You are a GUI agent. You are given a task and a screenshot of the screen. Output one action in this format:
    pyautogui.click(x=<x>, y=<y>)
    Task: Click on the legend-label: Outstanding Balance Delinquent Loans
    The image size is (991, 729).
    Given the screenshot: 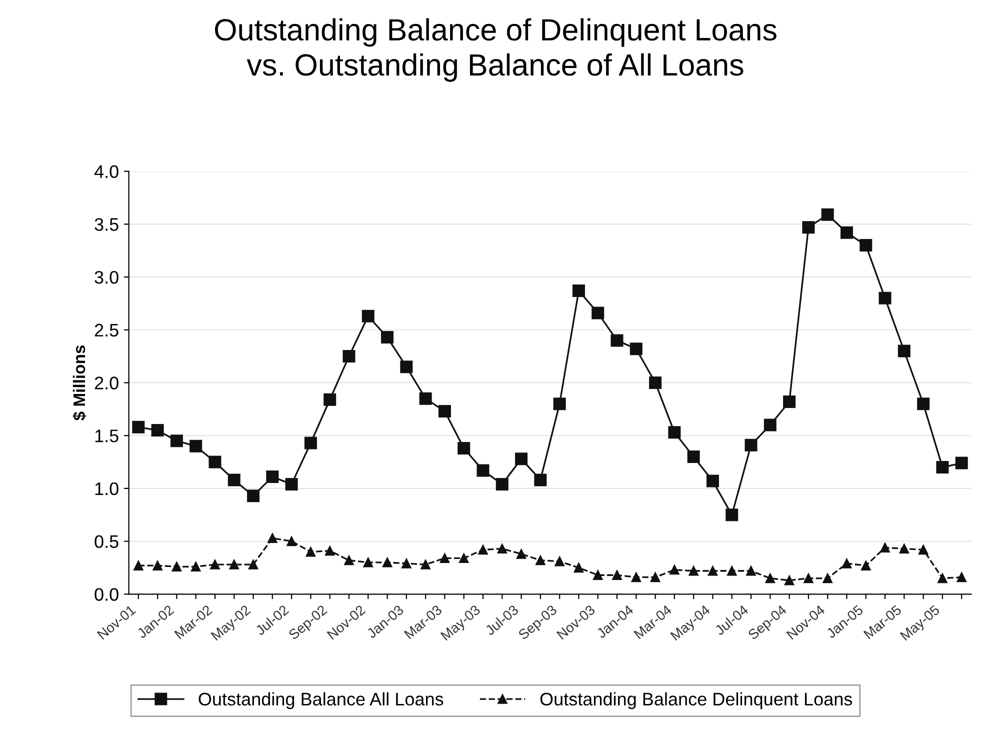 What is the action you would take?
    pyautogui.click(x=696, y=701)
    